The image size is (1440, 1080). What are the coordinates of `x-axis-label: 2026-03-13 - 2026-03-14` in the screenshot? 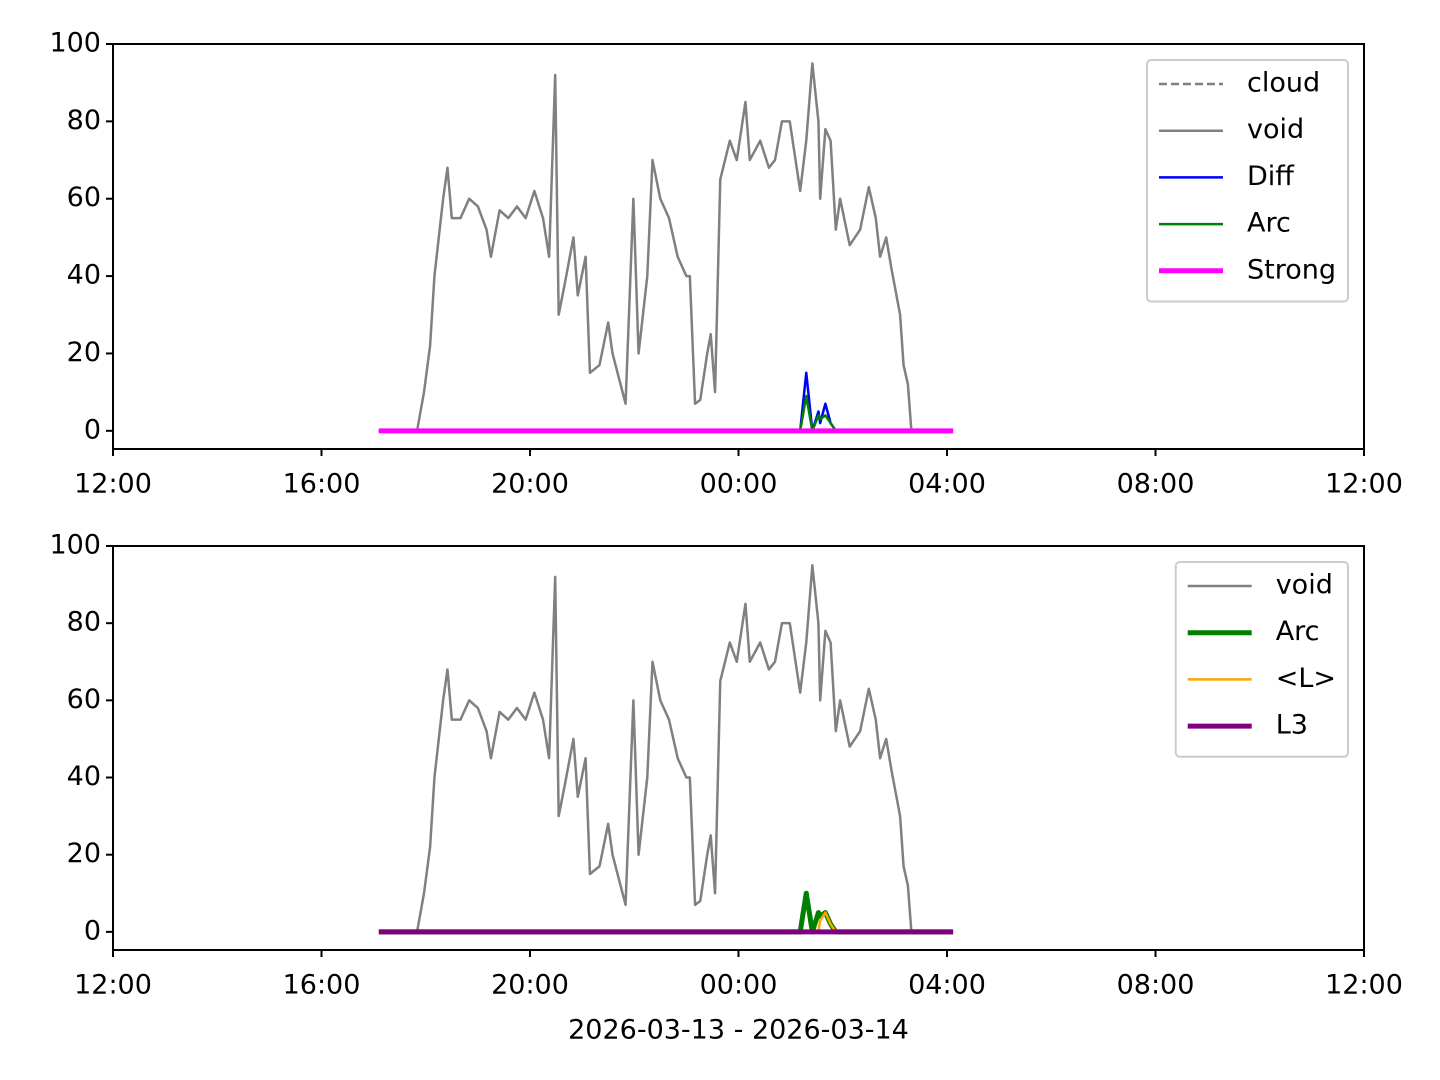 It's located at (738, 1030).